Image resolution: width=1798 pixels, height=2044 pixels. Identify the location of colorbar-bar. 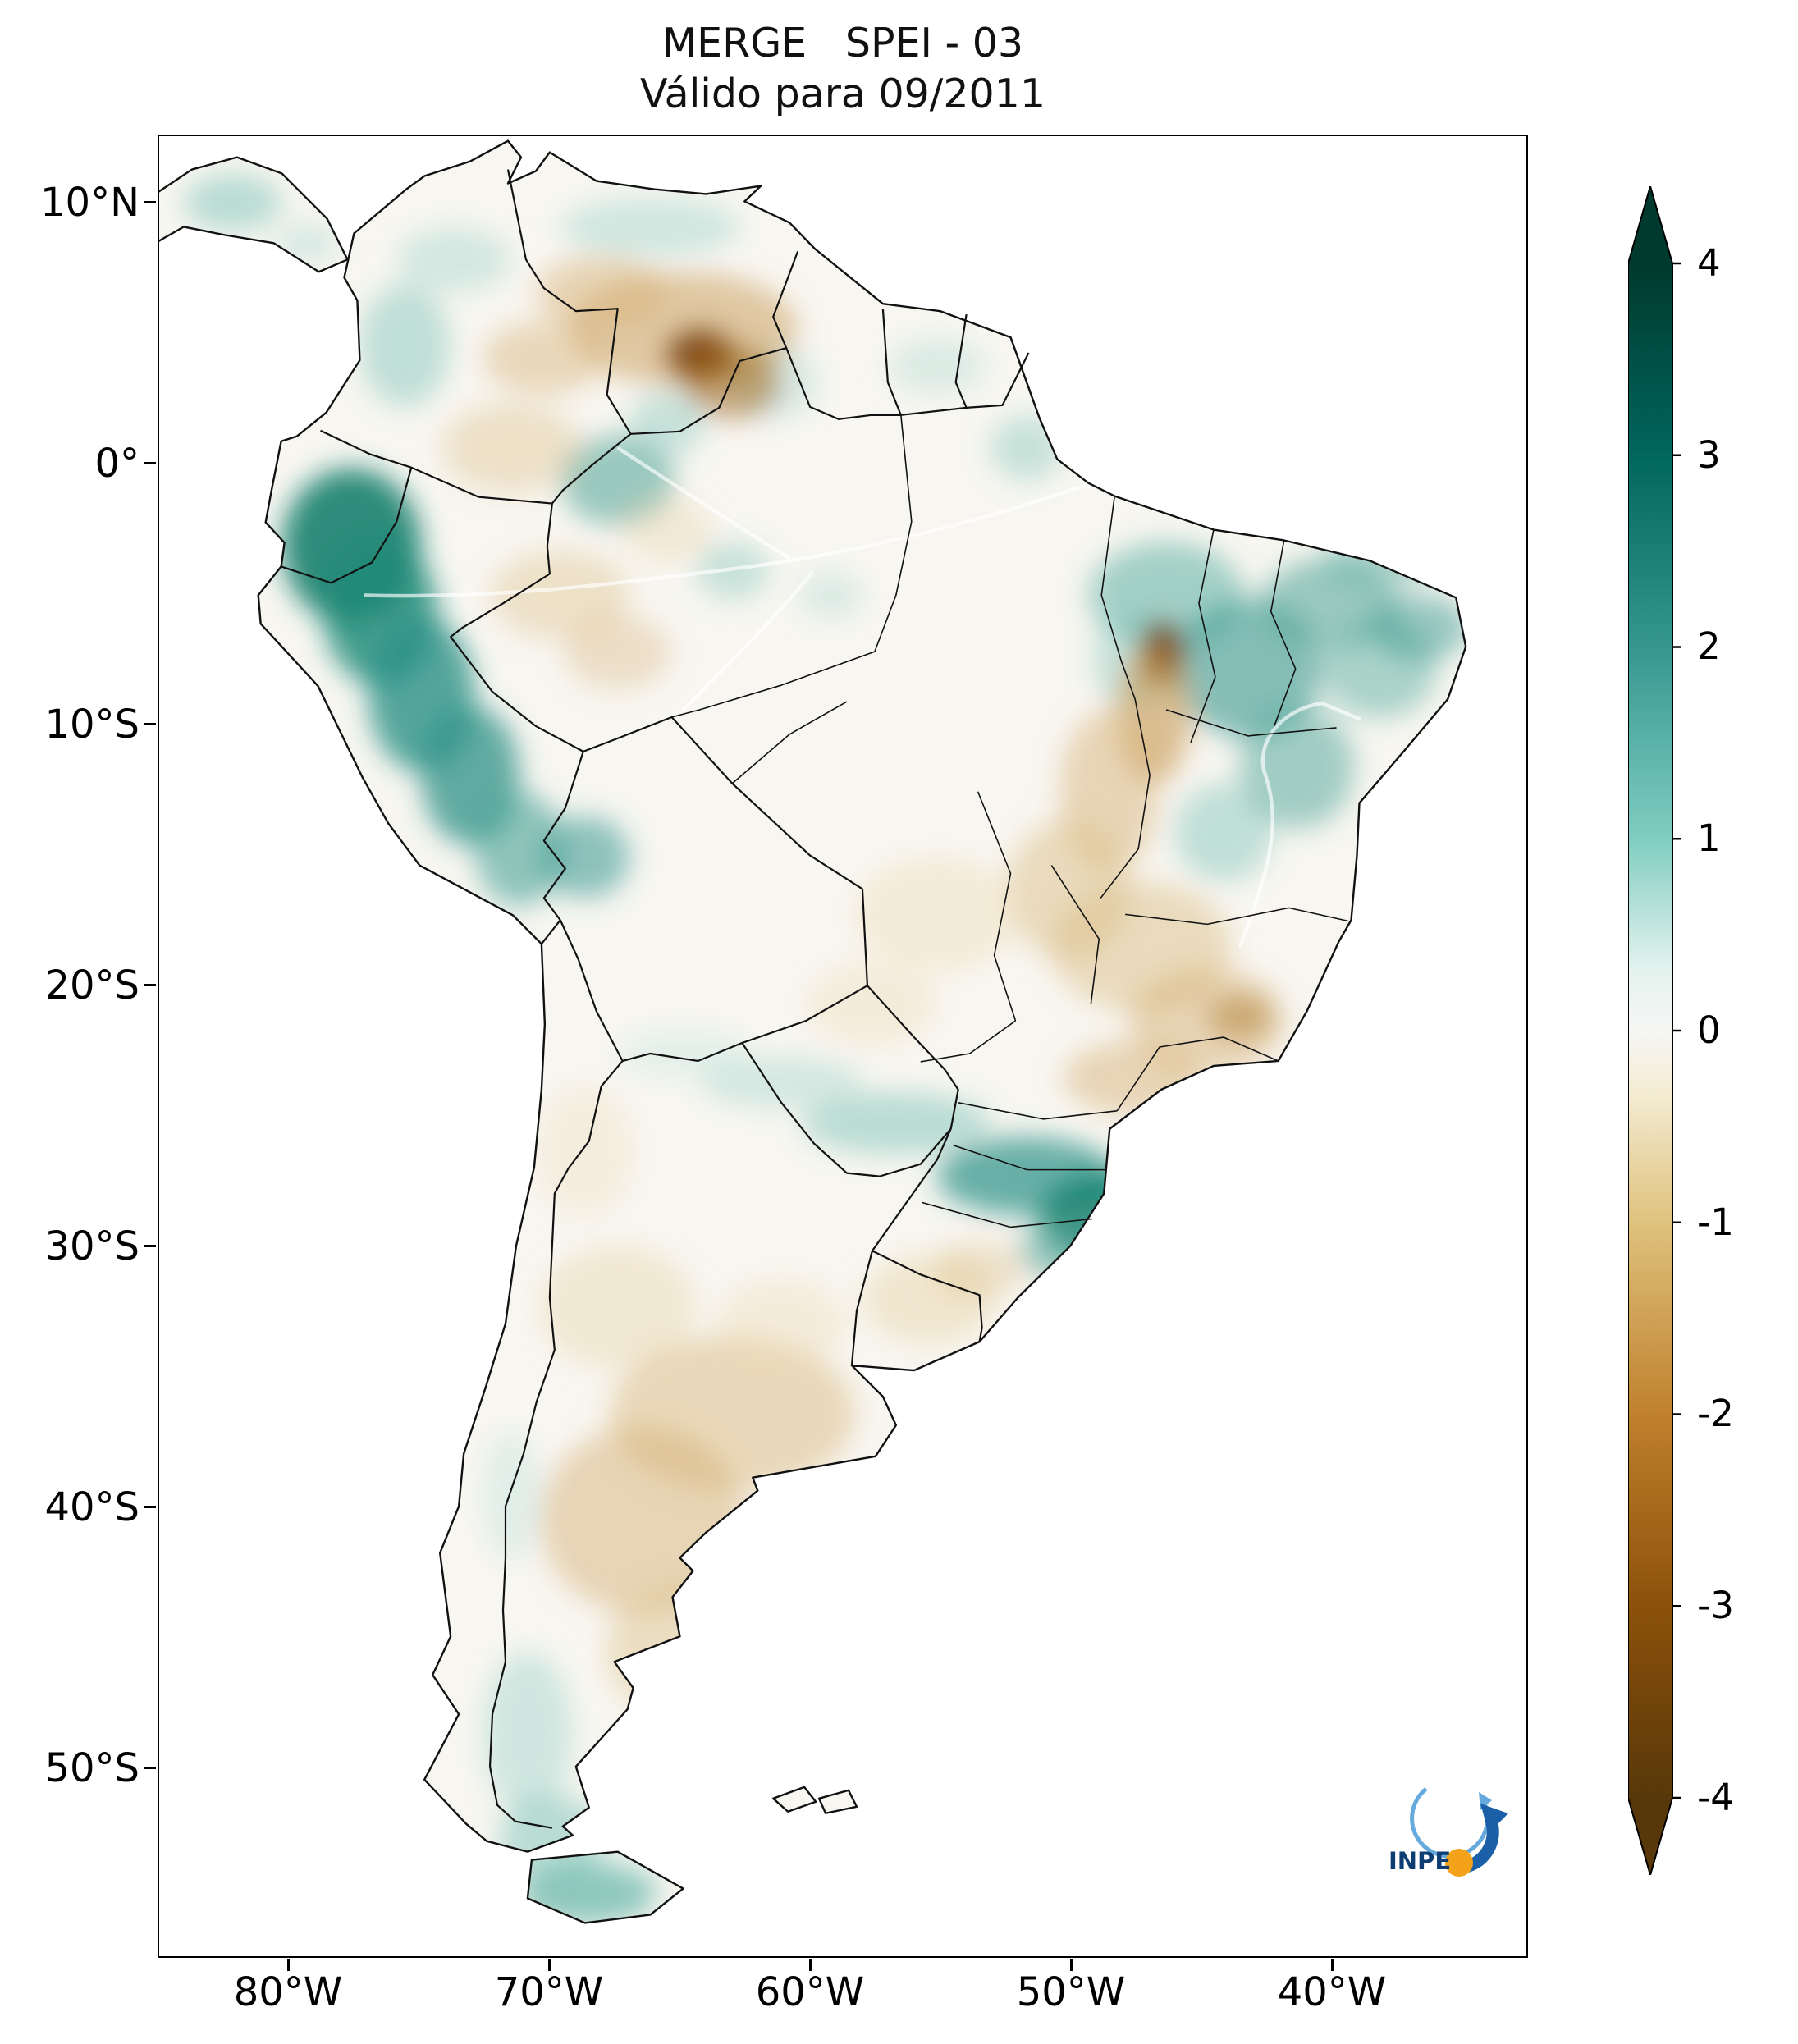
(1650, 1030).